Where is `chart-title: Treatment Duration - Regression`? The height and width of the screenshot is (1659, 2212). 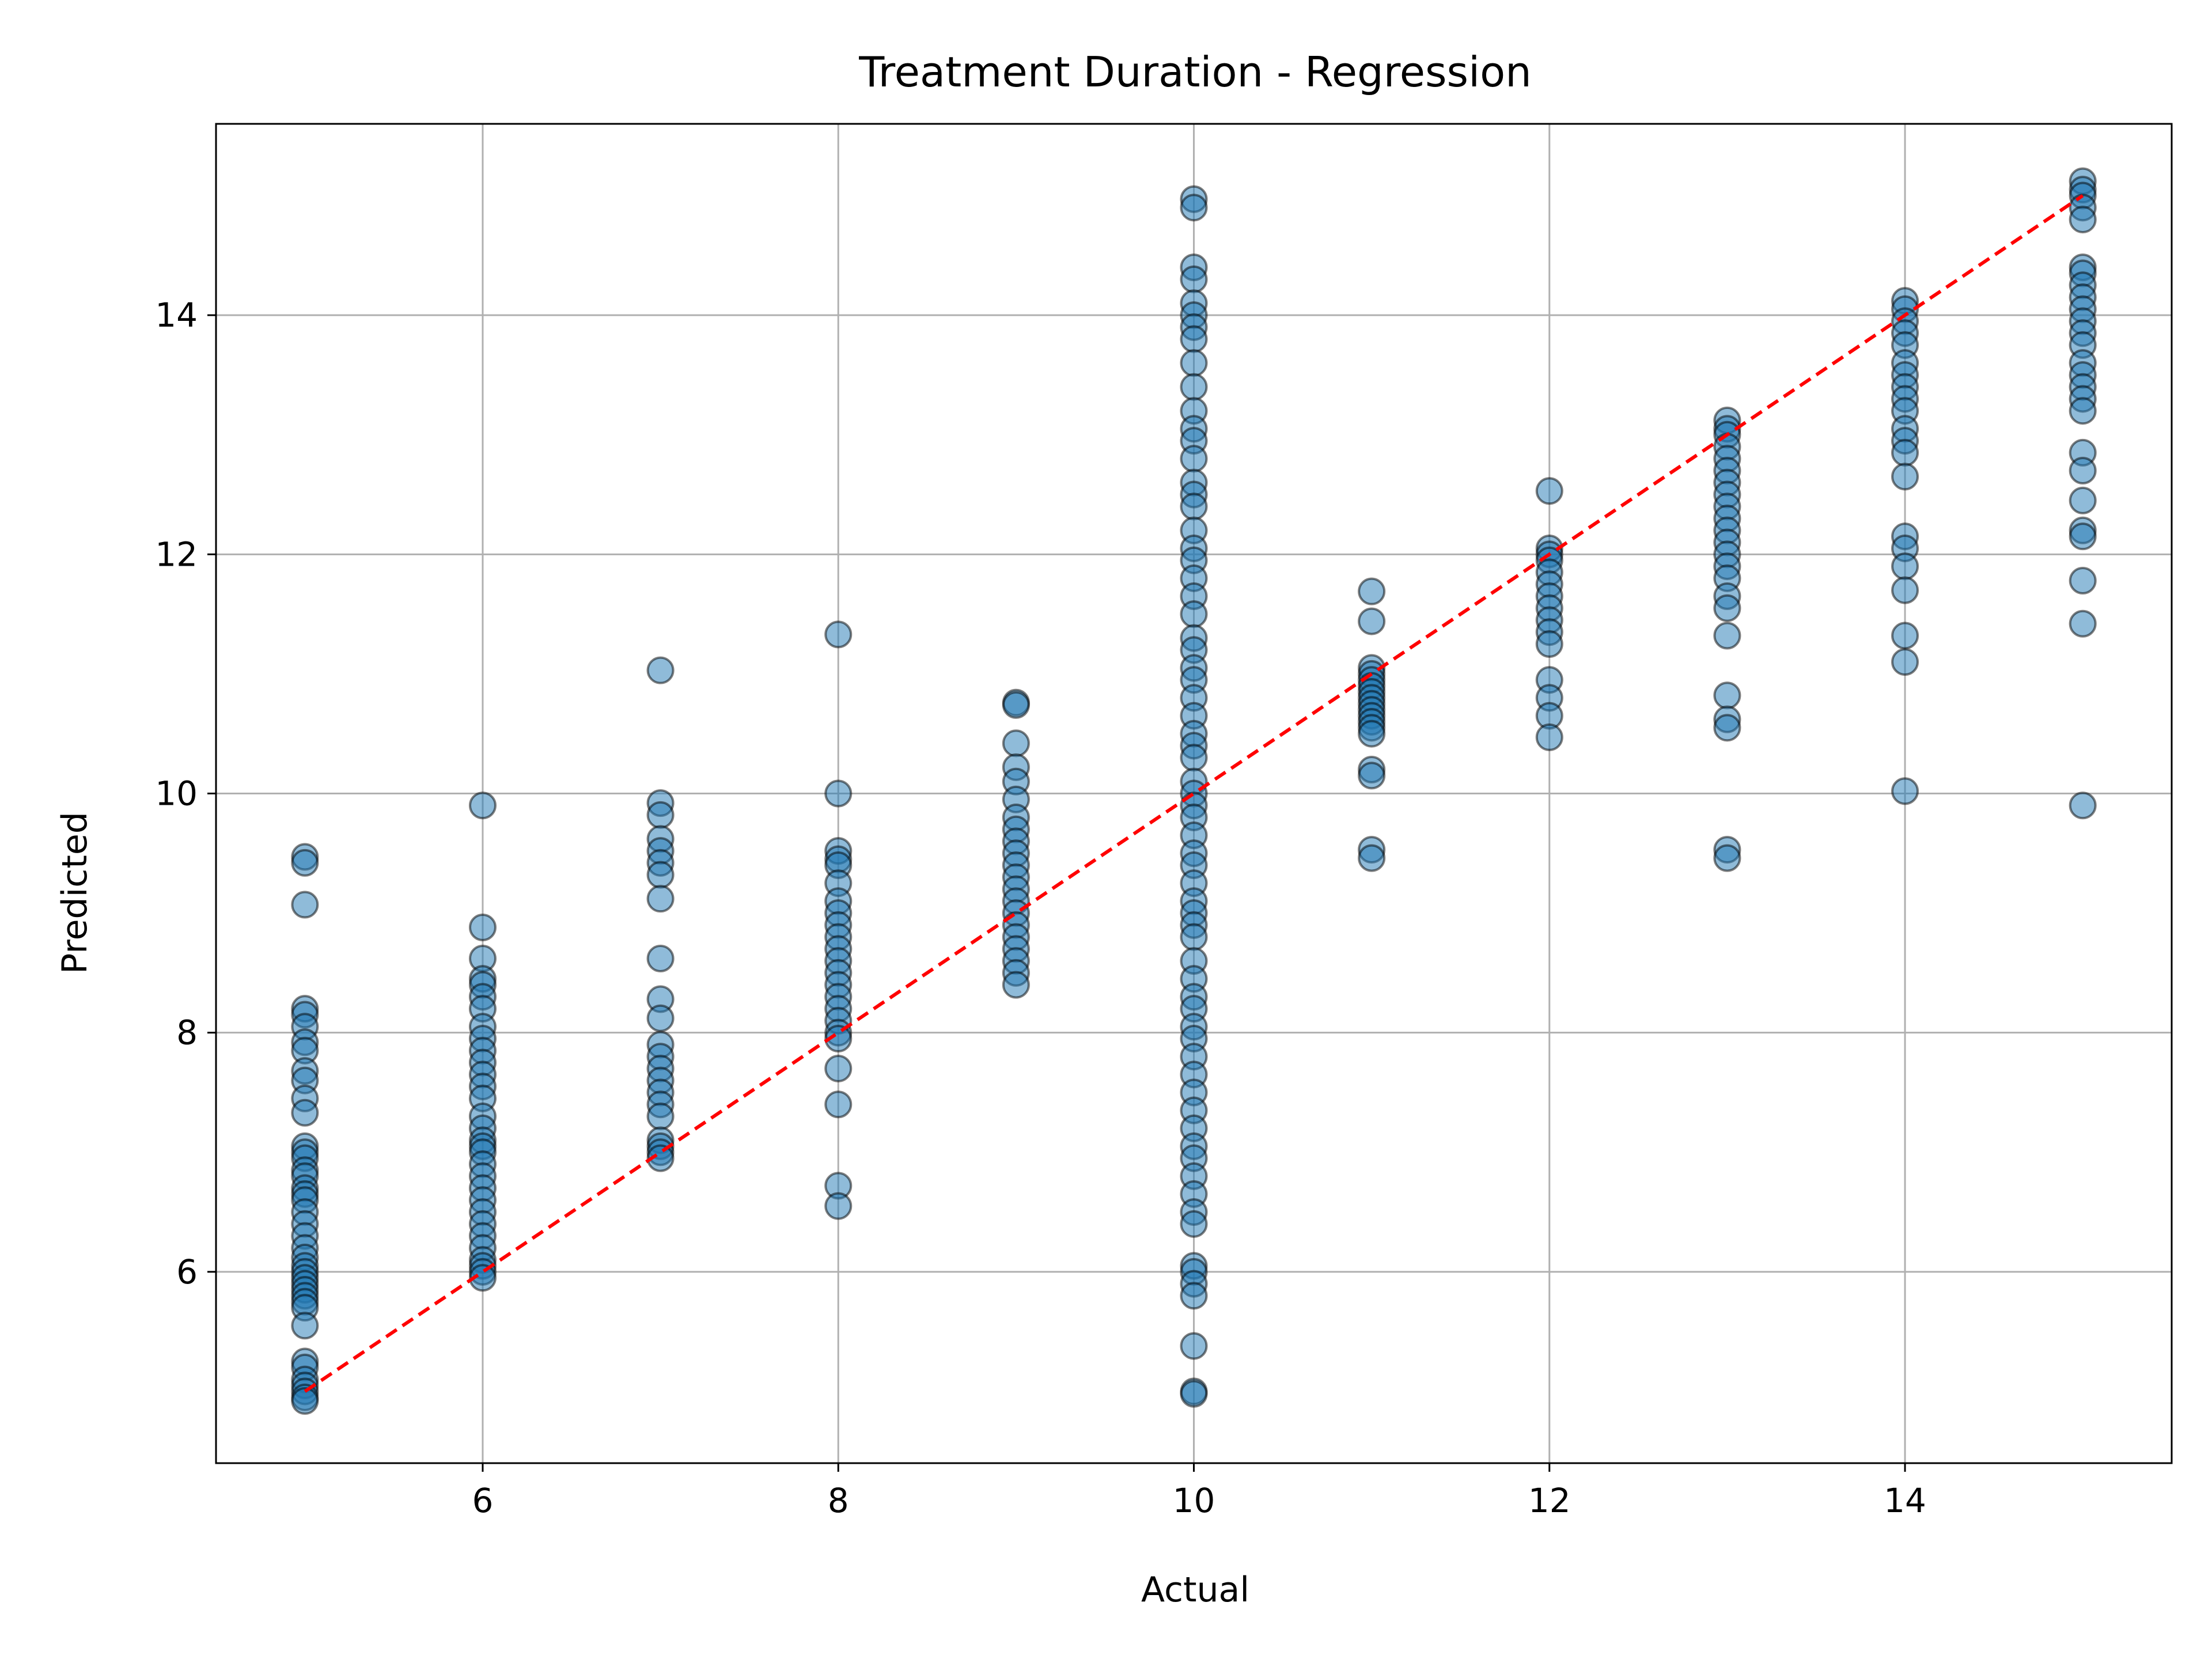
chart-title: Treatment Duration - Regression is located at coordinates (1195, 72).